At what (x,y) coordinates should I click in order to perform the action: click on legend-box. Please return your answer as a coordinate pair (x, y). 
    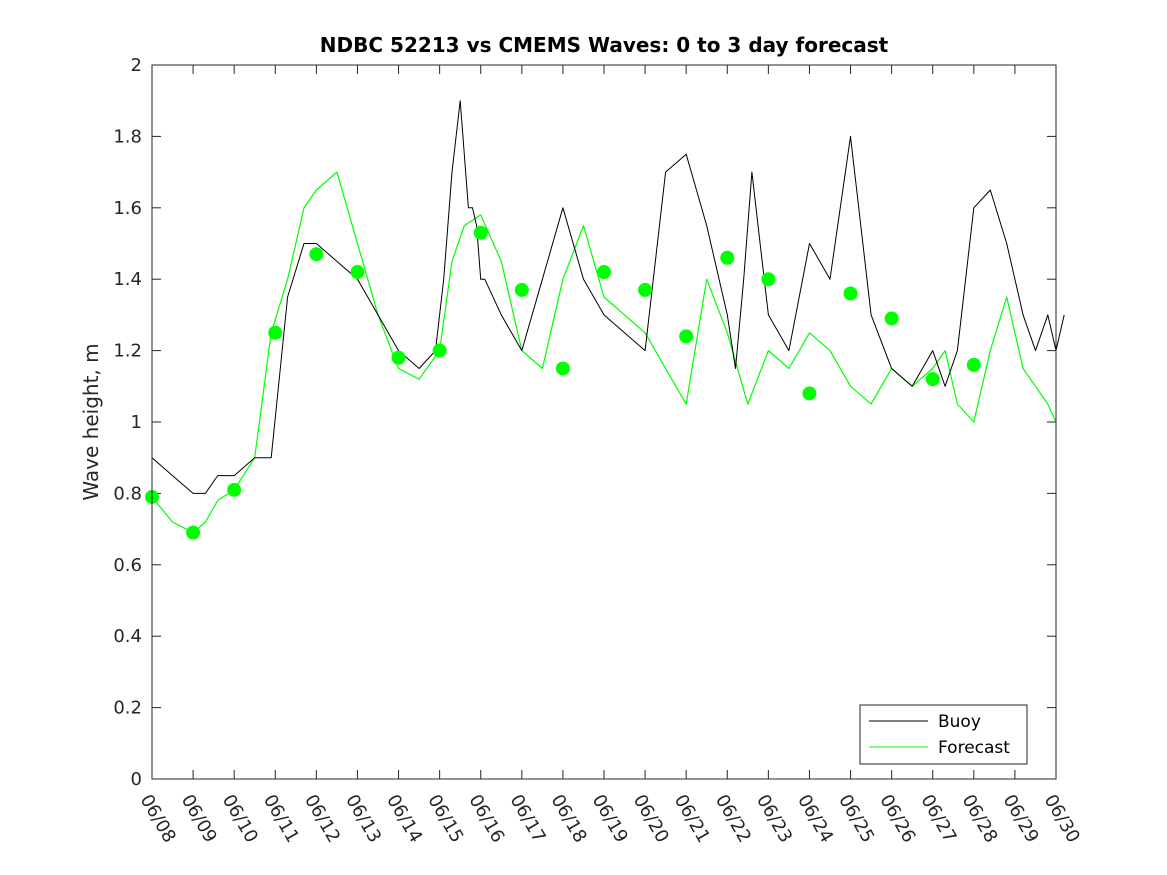
    Looking at the image, I should click on (943, 734).